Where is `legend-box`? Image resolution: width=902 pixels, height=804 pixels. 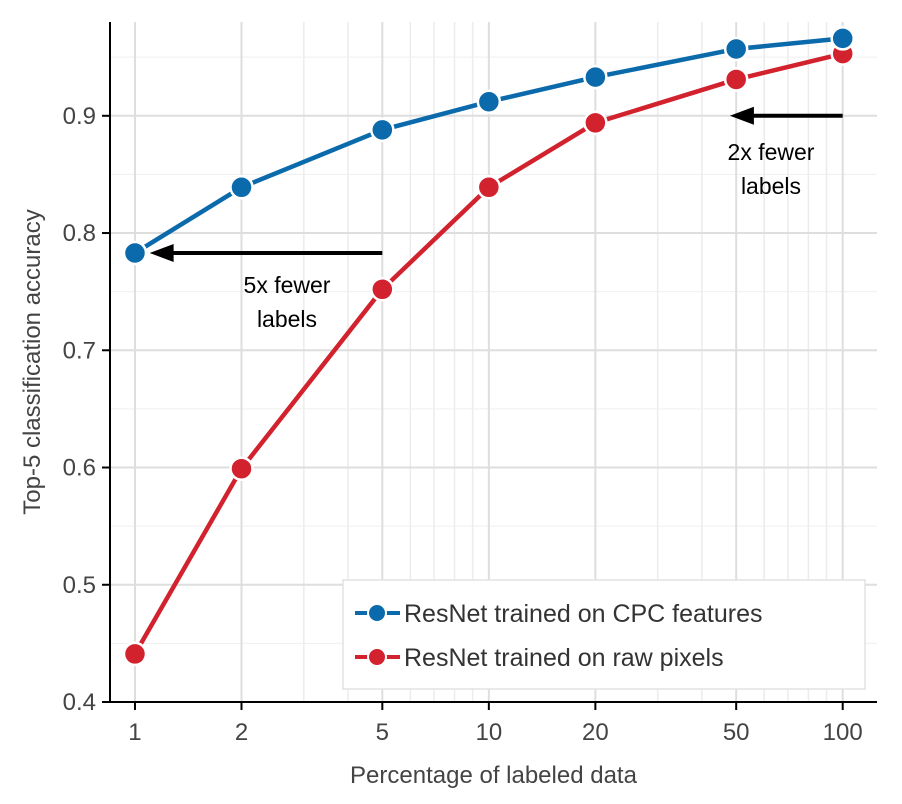 legend-box is located at coordinates (604, 634).